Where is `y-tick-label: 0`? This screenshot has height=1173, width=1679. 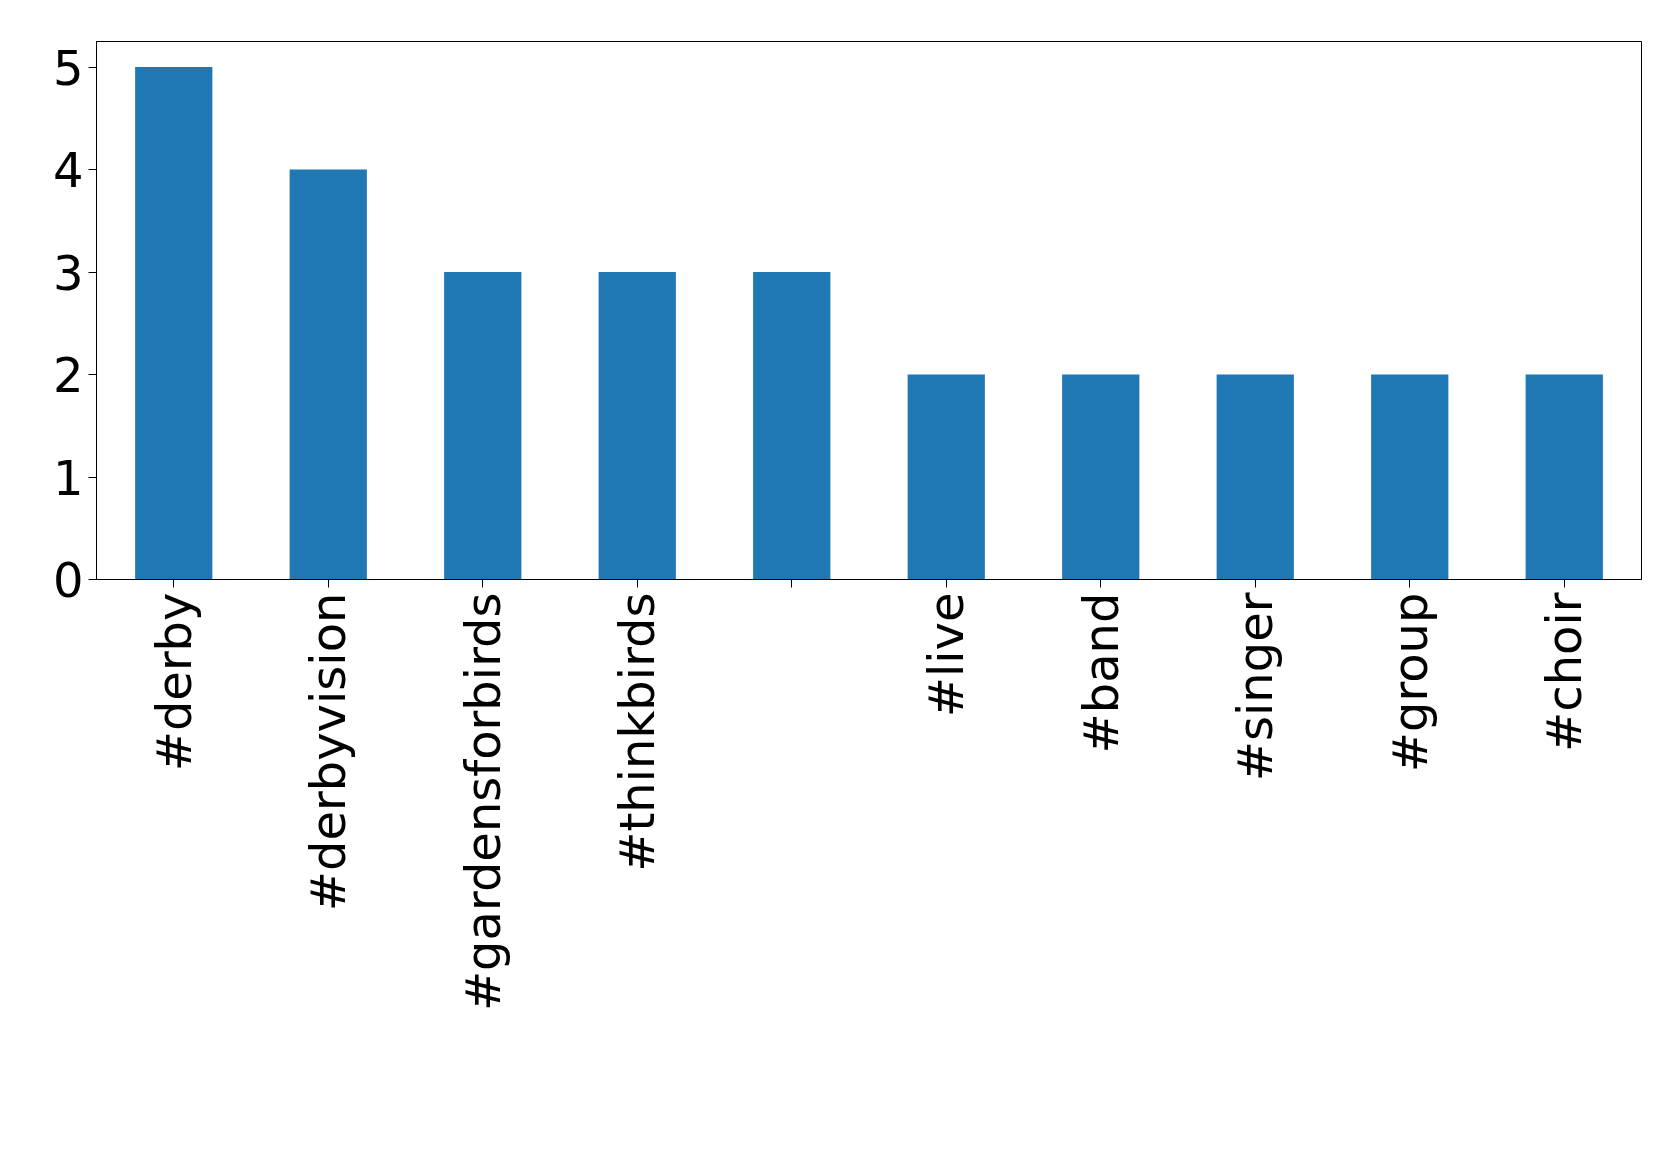
y-tick-label: 0 is located at coordinates (68, 580).